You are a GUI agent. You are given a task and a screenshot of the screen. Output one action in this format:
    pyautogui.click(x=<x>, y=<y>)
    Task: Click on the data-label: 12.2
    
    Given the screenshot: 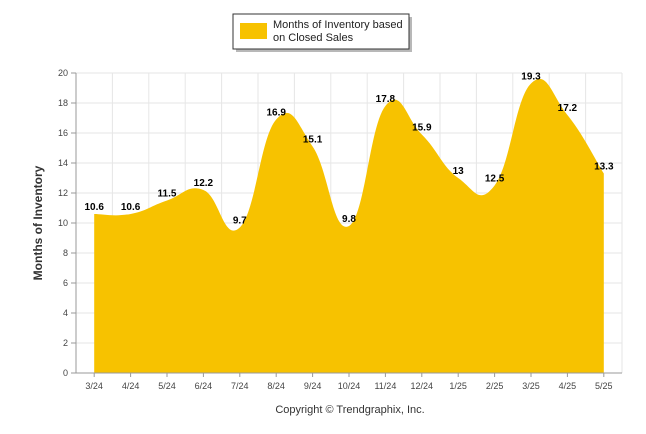 What is the action you would take?
    pyautogui.click(x=204, y=183)
    